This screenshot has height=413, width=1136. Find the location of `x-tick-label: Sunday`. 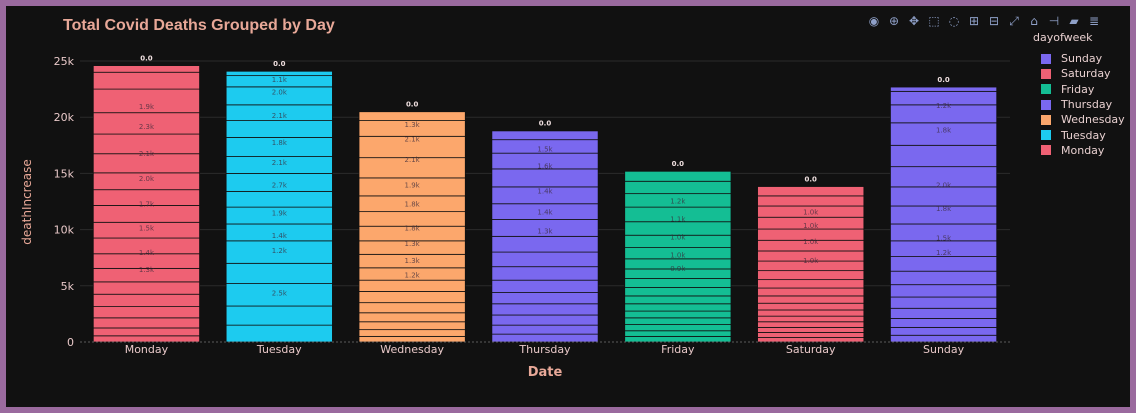

x-tick-label: Sunday is located at coordinates (944, 349).